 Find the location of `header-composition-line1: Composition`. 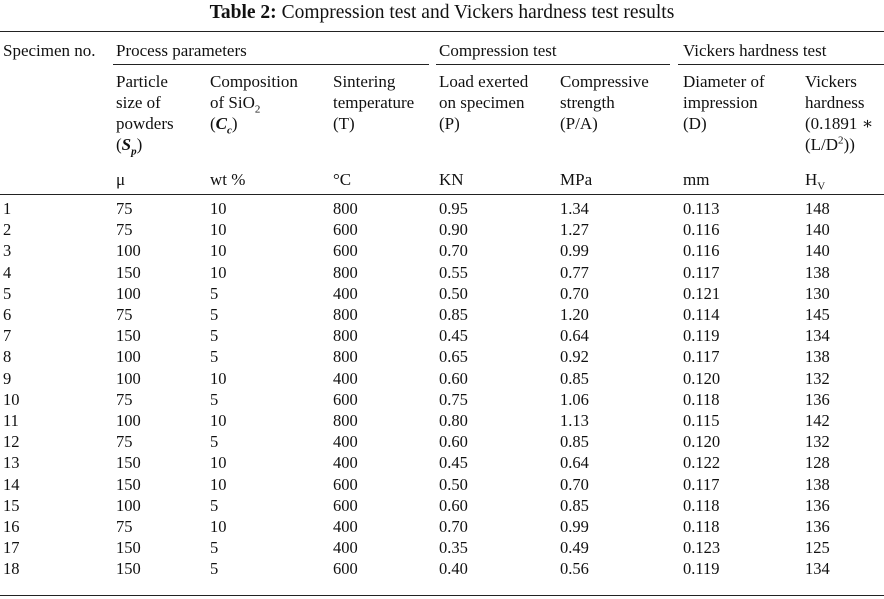

header-composition-line1: Composition is located at coordinates (254, 81).